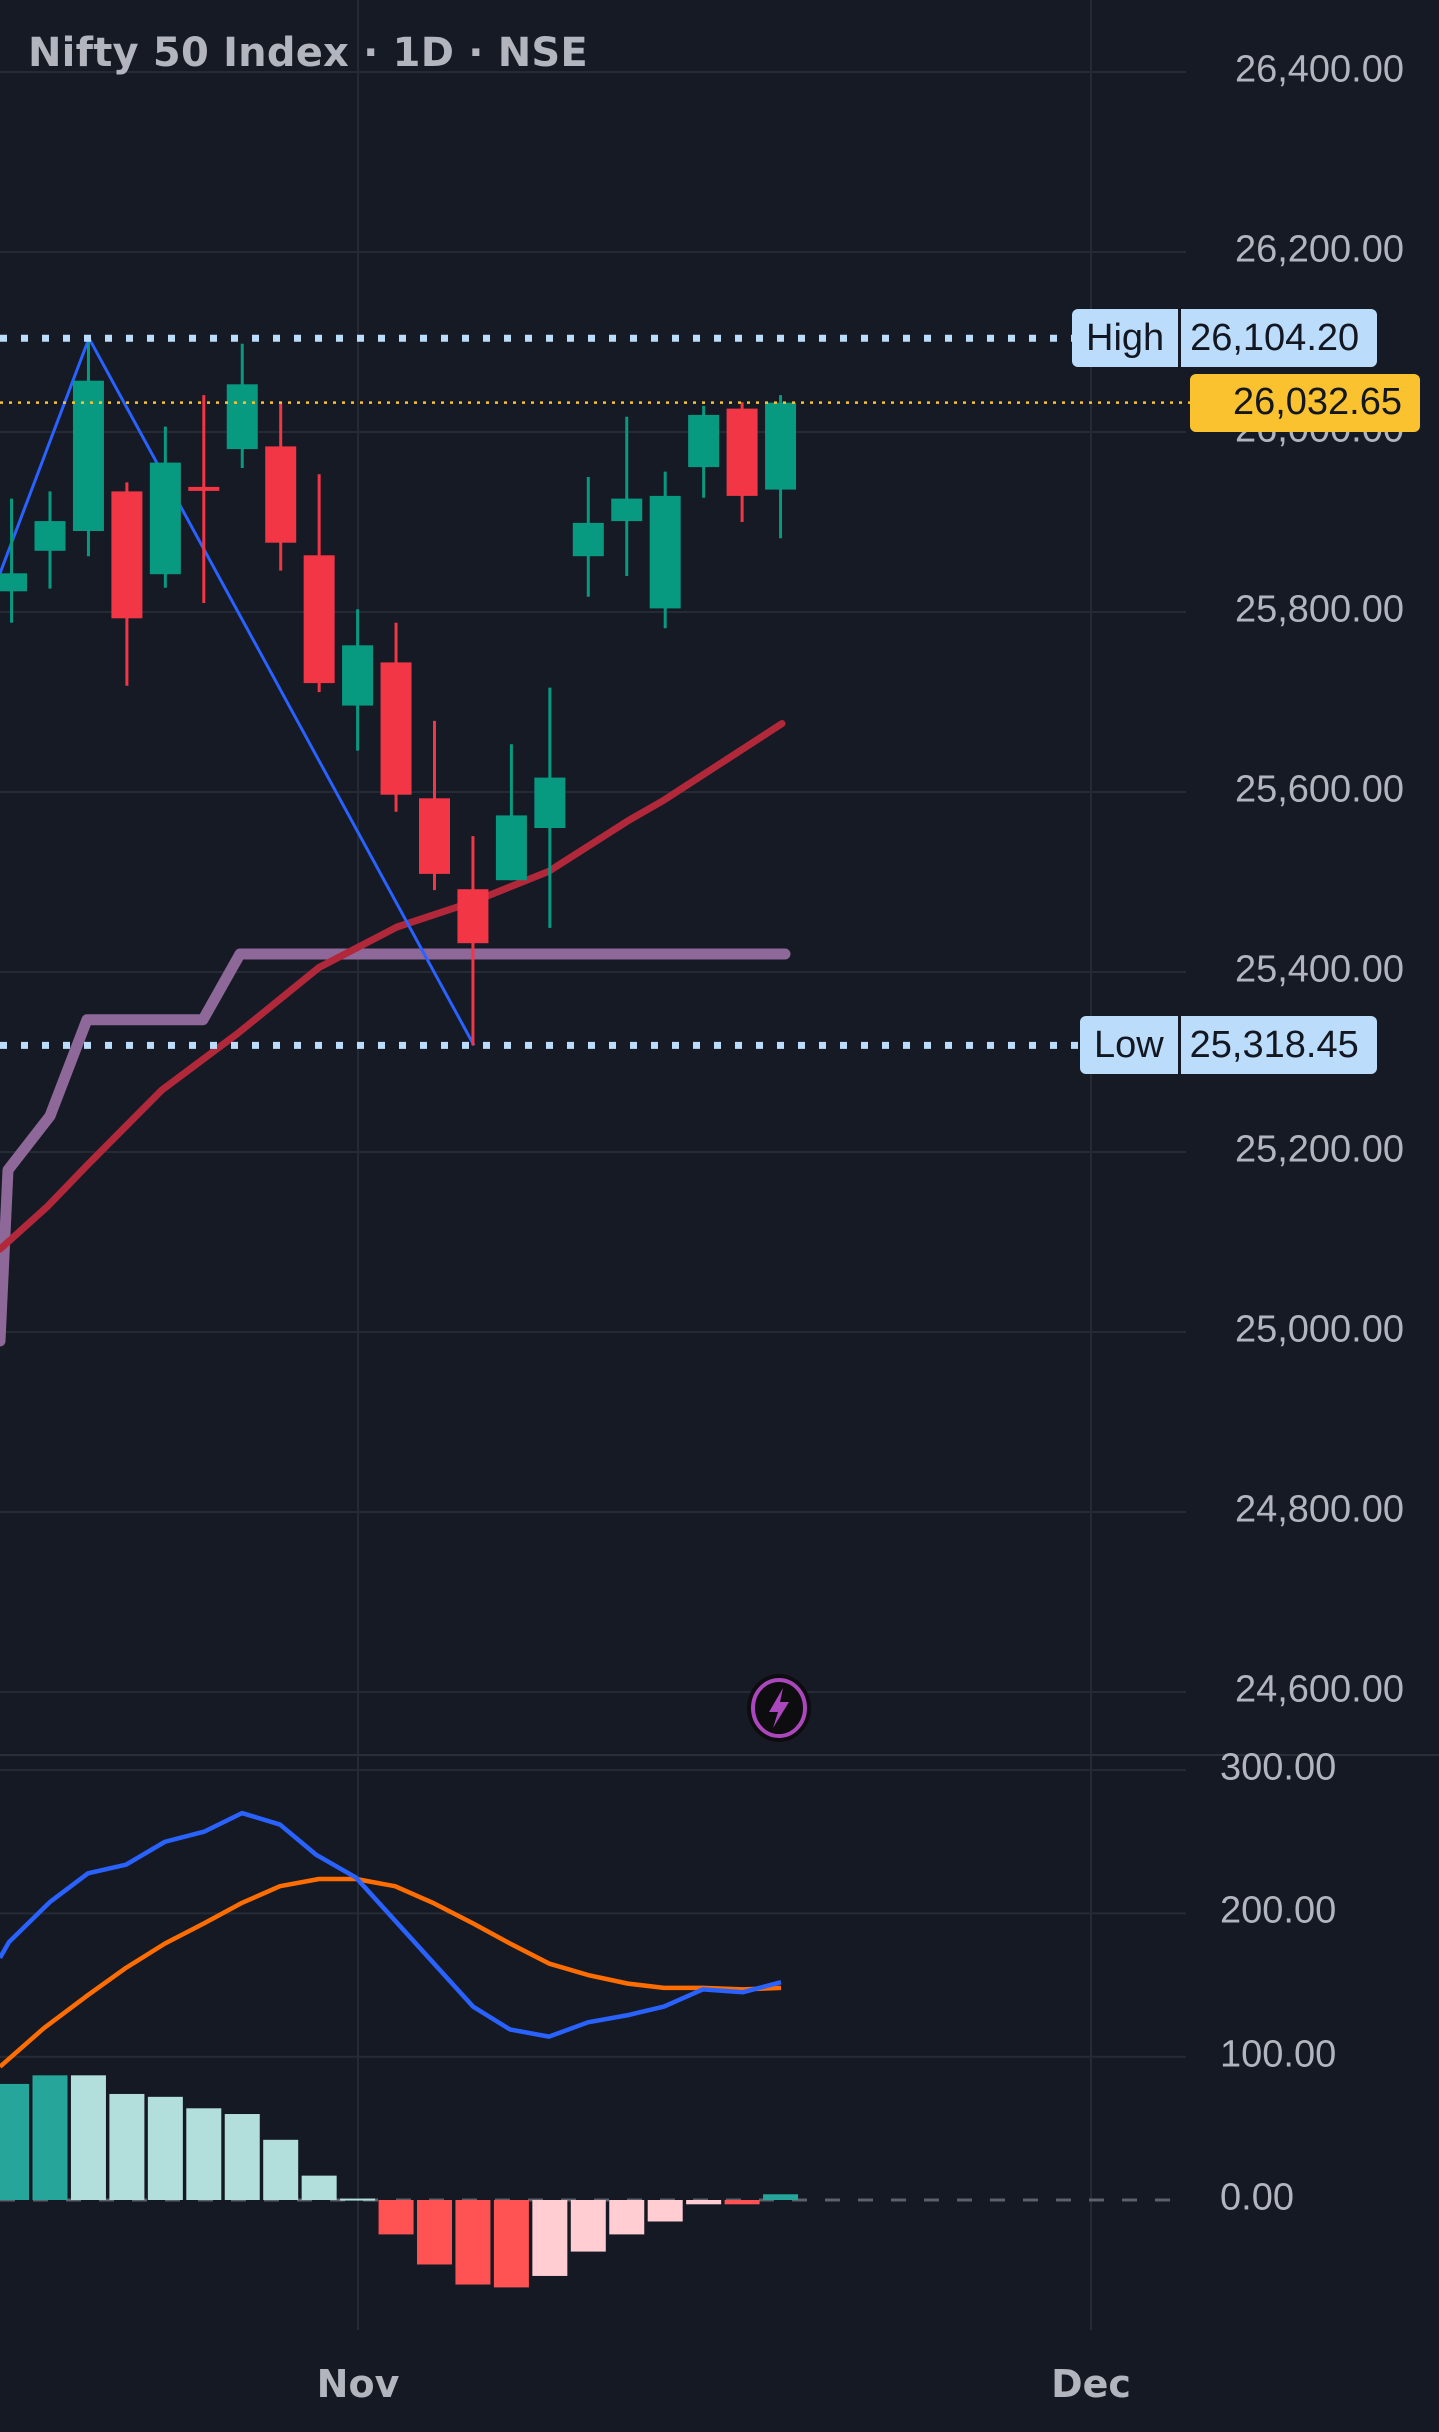 The width and height of the screenshot is (1439, 2432). What do you see at coordinates (358, 2384) in the screenshot?
I see `time-axis-label: Nov` at bounding box center [358, 2384].